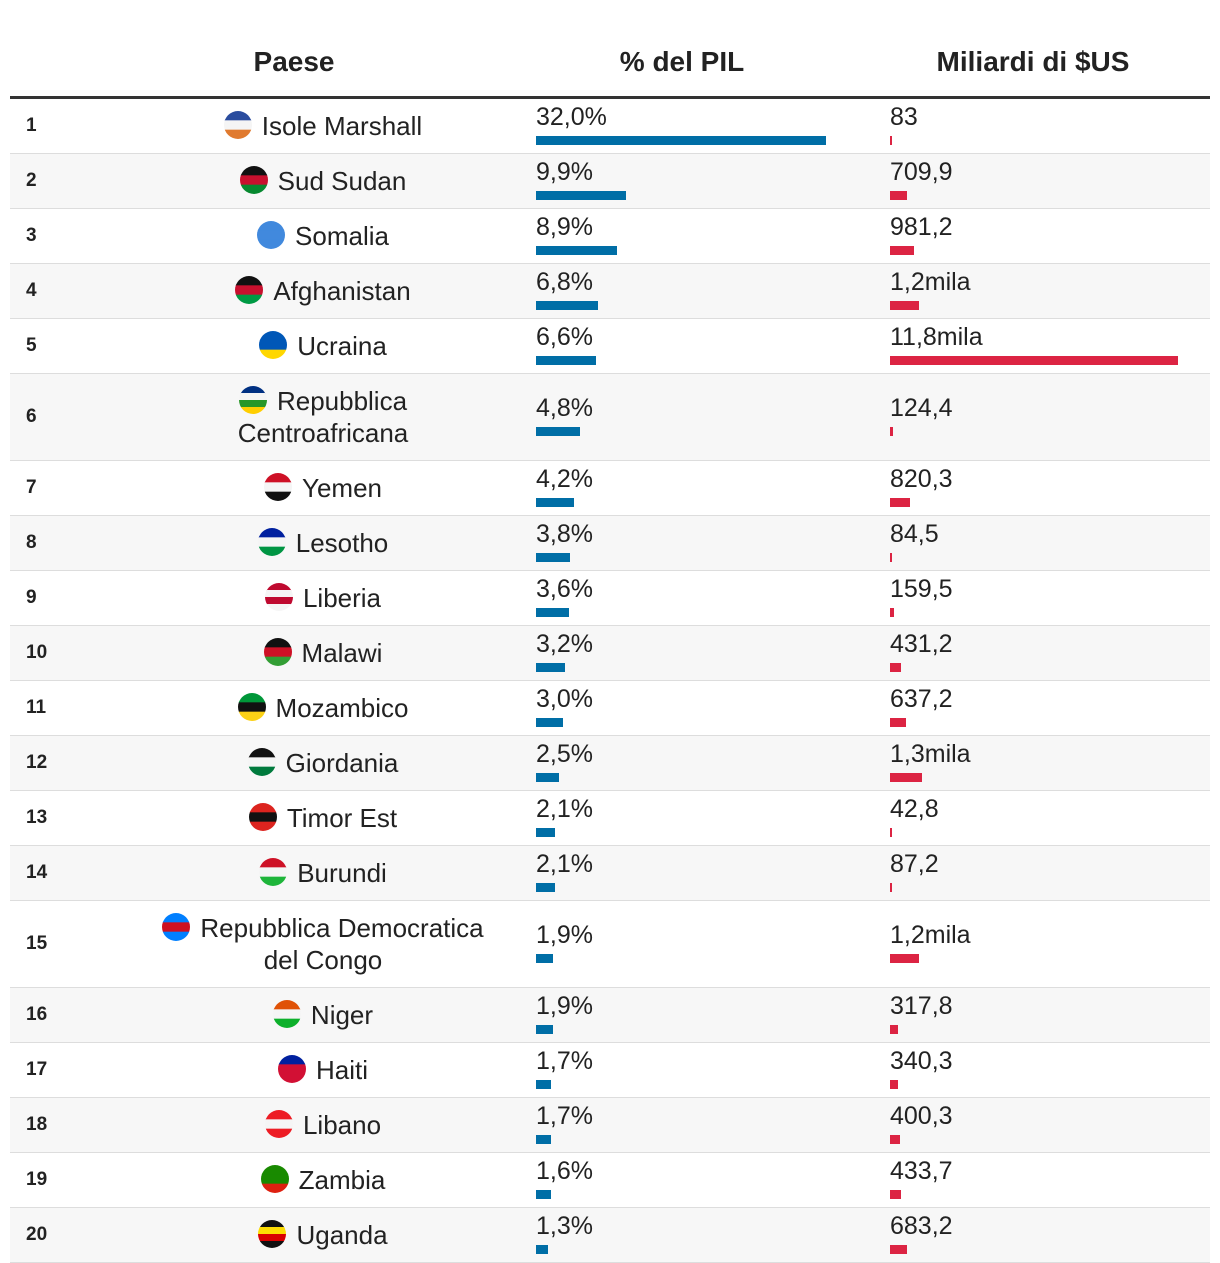 The image size is (1220, 1263). What do you see at coordinates (921, 478) in the screenshot?
I see `usd-label: 820,3` at bounding box center [921, 478].